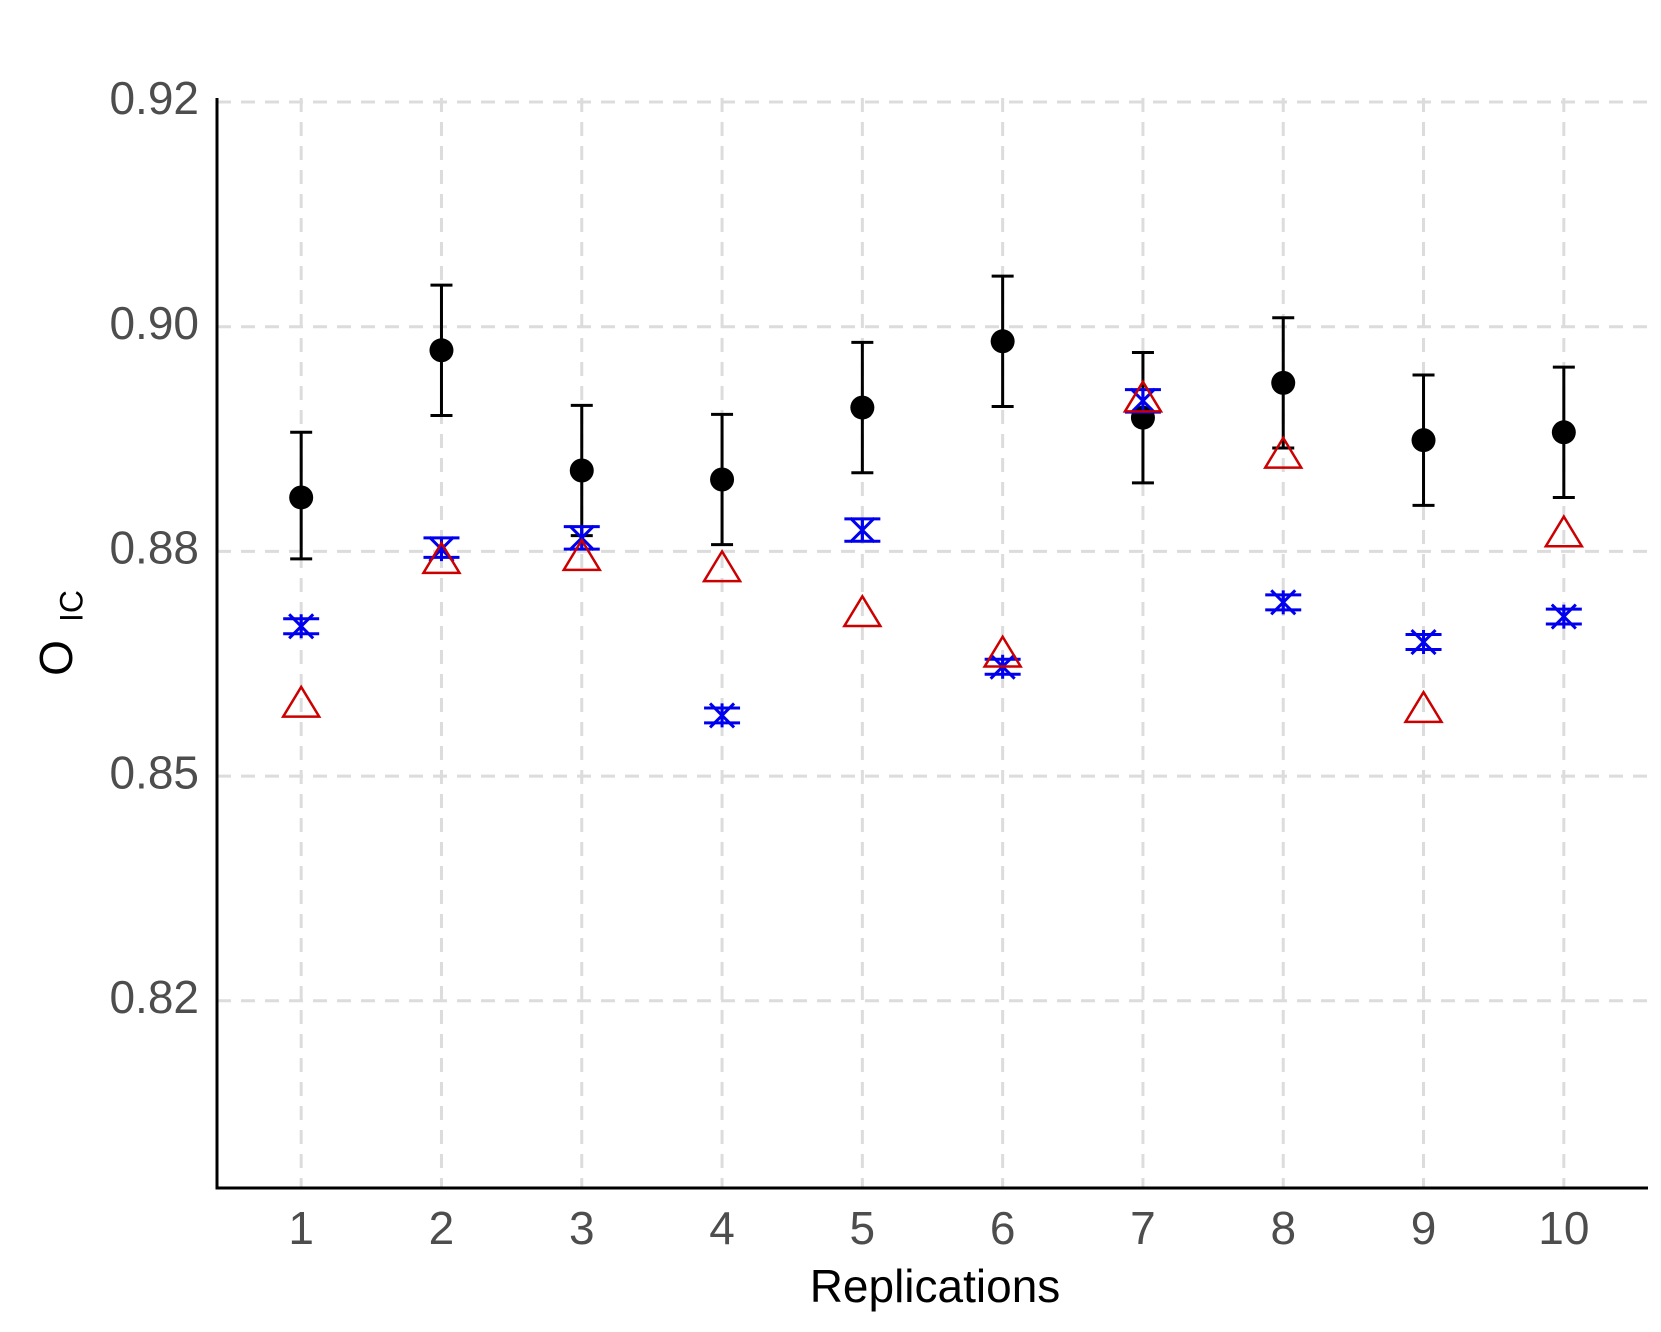 Image resolution: width=1661 pixels, height=1332 pixels. I want to click on y-tick-label: 0.85, so click(154, 772).